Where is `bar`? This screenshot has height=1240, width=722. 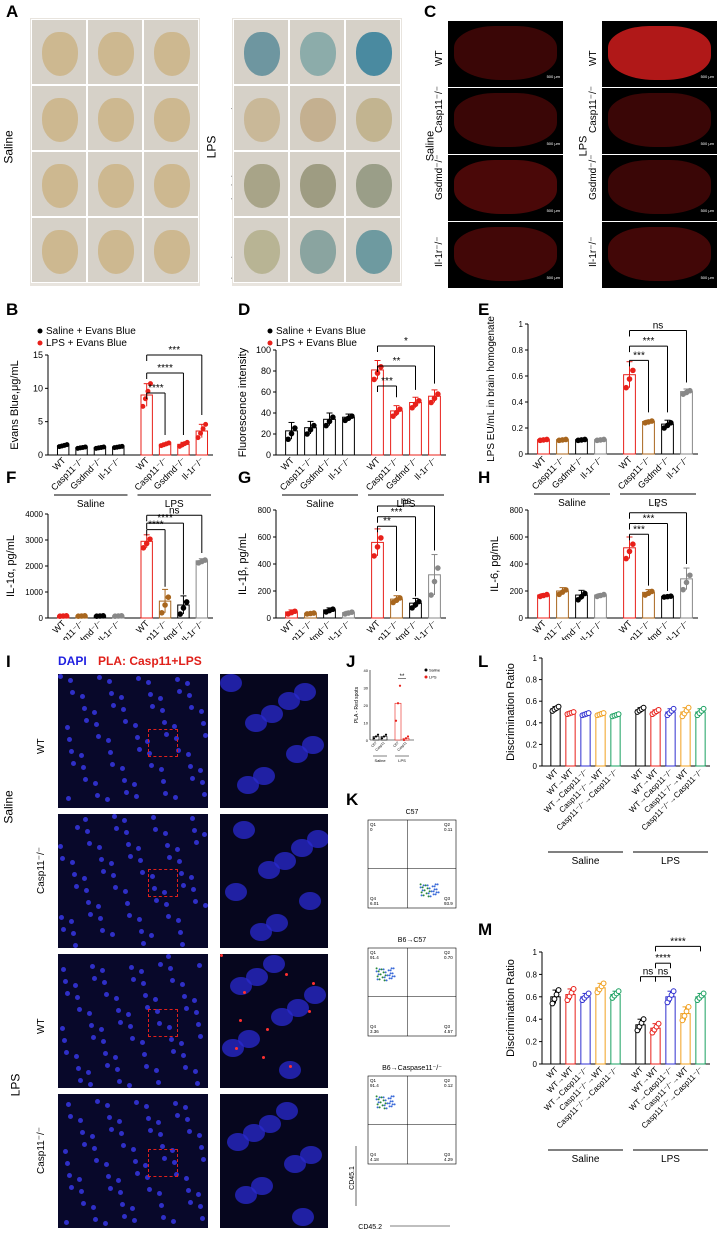
bar is located at coordinates (615, 740).